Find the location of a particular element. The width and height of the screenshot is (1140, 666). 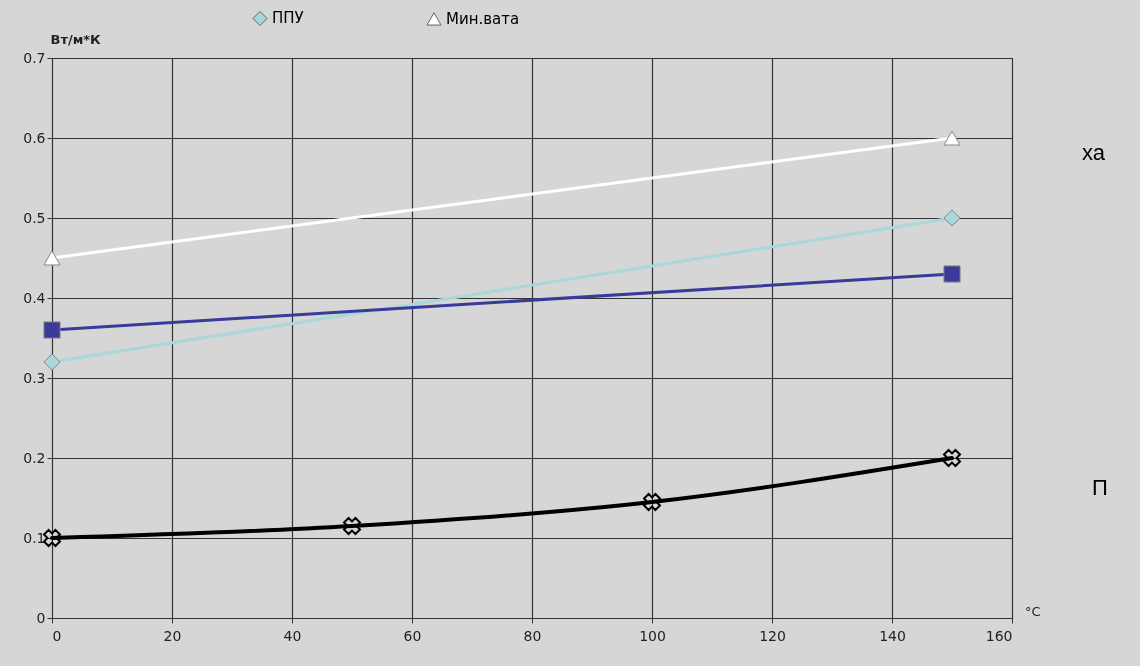

x-tick-label: 120 is located at coordinates (772, 635).